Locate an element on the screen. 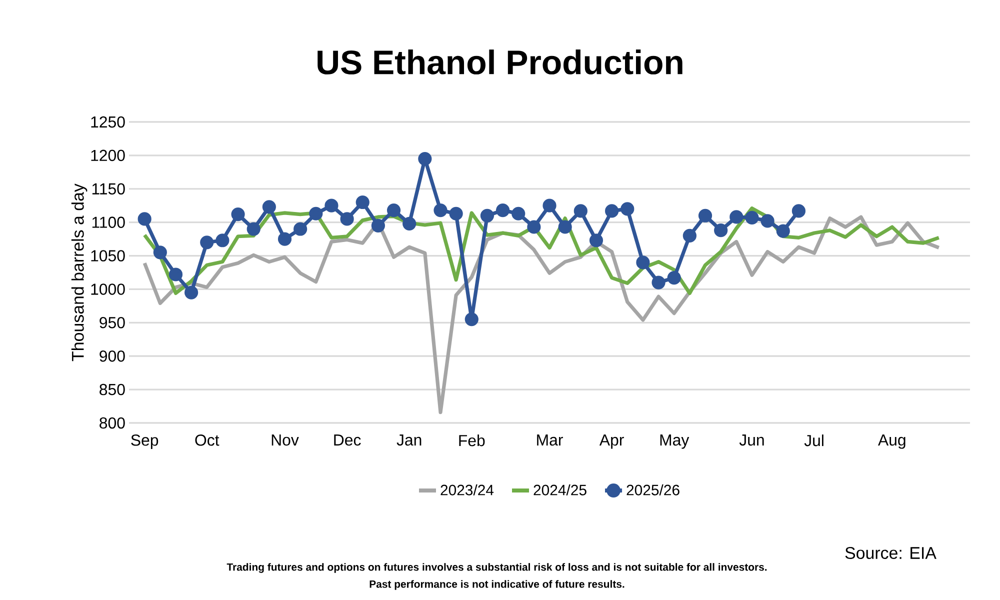  text: Past performance is not indicative of future results. is located at coordinates (497, 585).